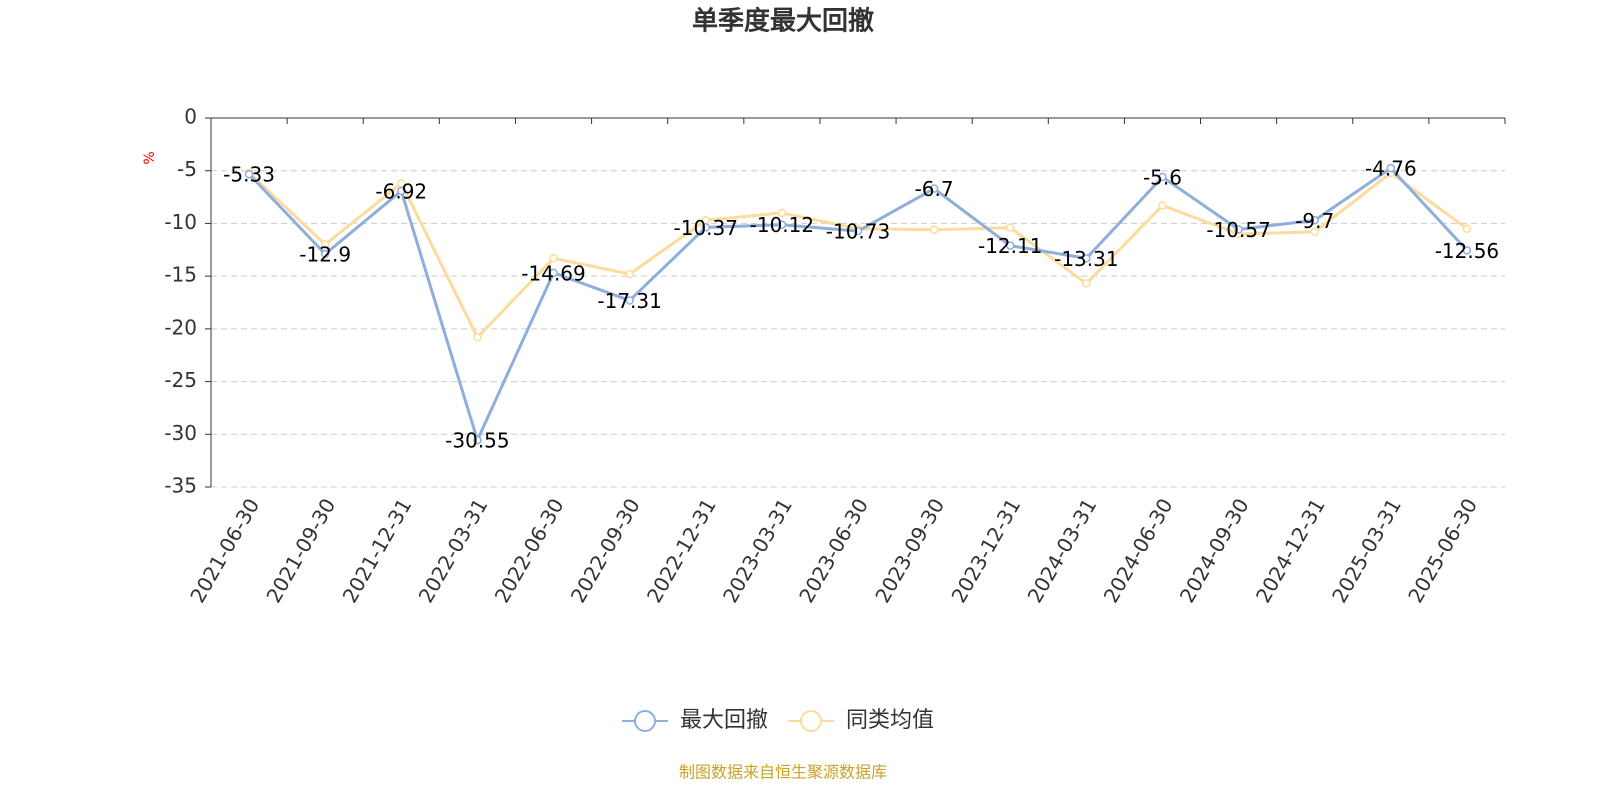 This screenshot has width=1600, height=800. I want to click on y-tick-label: -30, so click(180, 433).